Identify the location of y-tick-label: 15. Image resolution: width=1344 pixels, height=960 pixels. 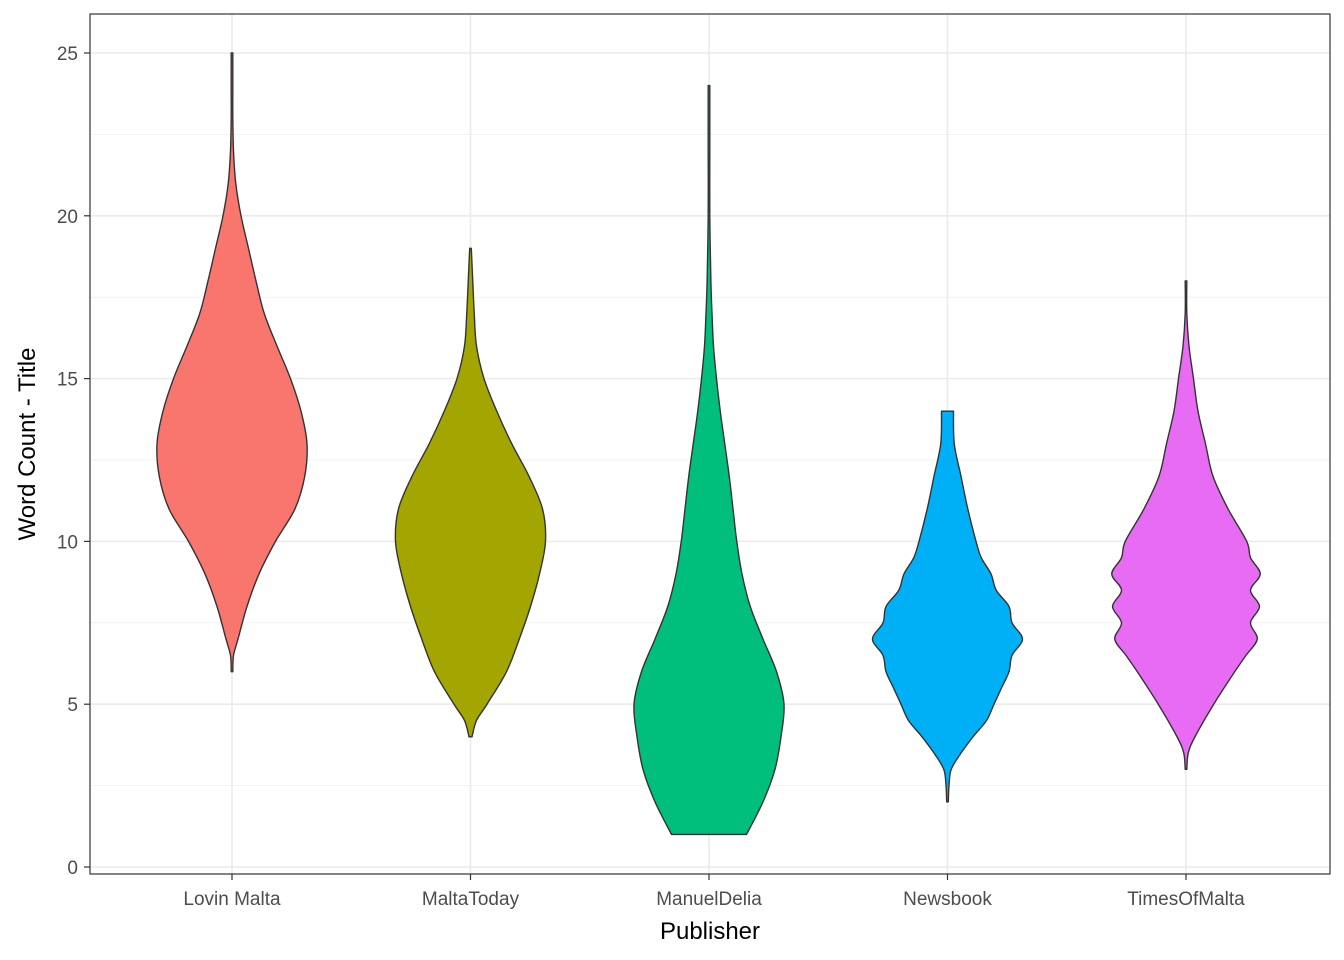
(67, 380).